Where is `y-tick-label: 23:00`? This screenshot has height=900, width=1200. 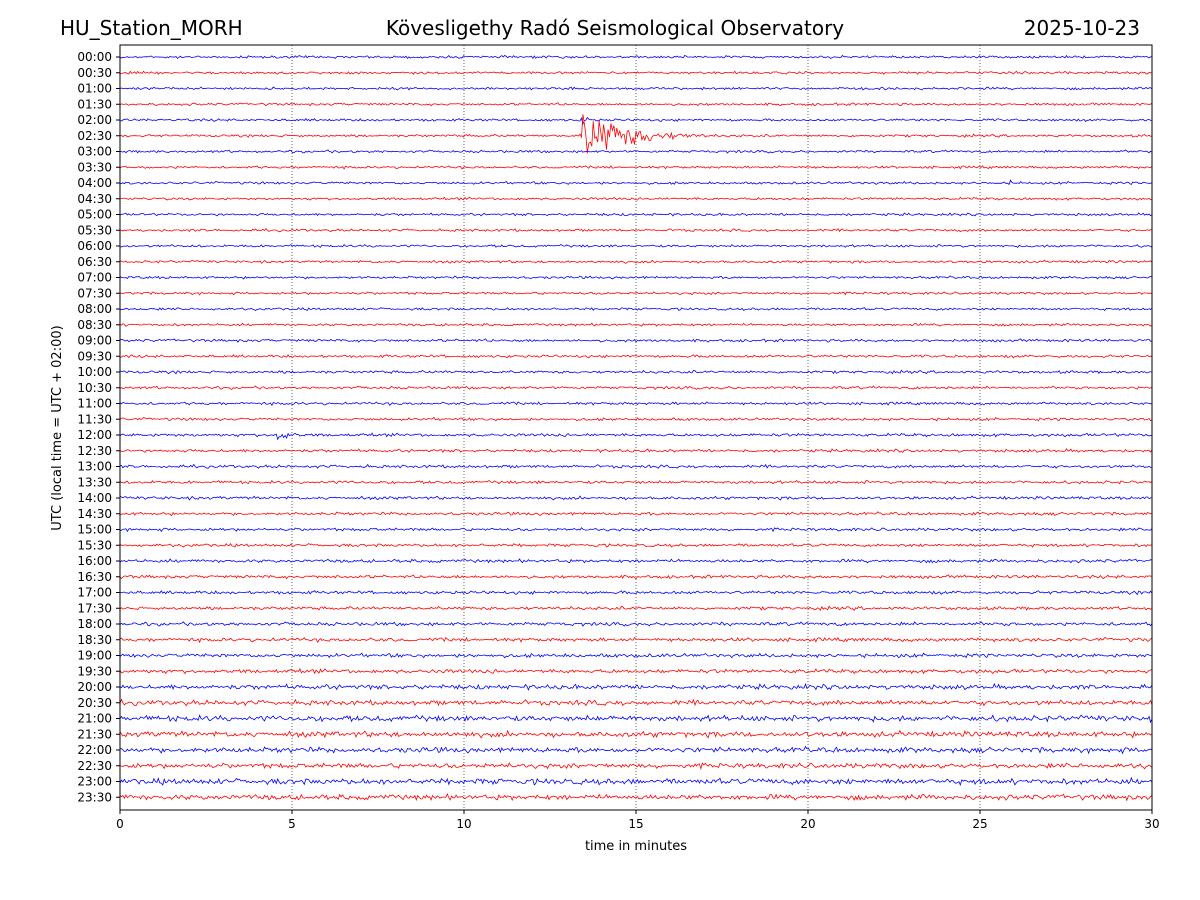
y-tick-label: 23:00 is located at coordinates (94, 782).